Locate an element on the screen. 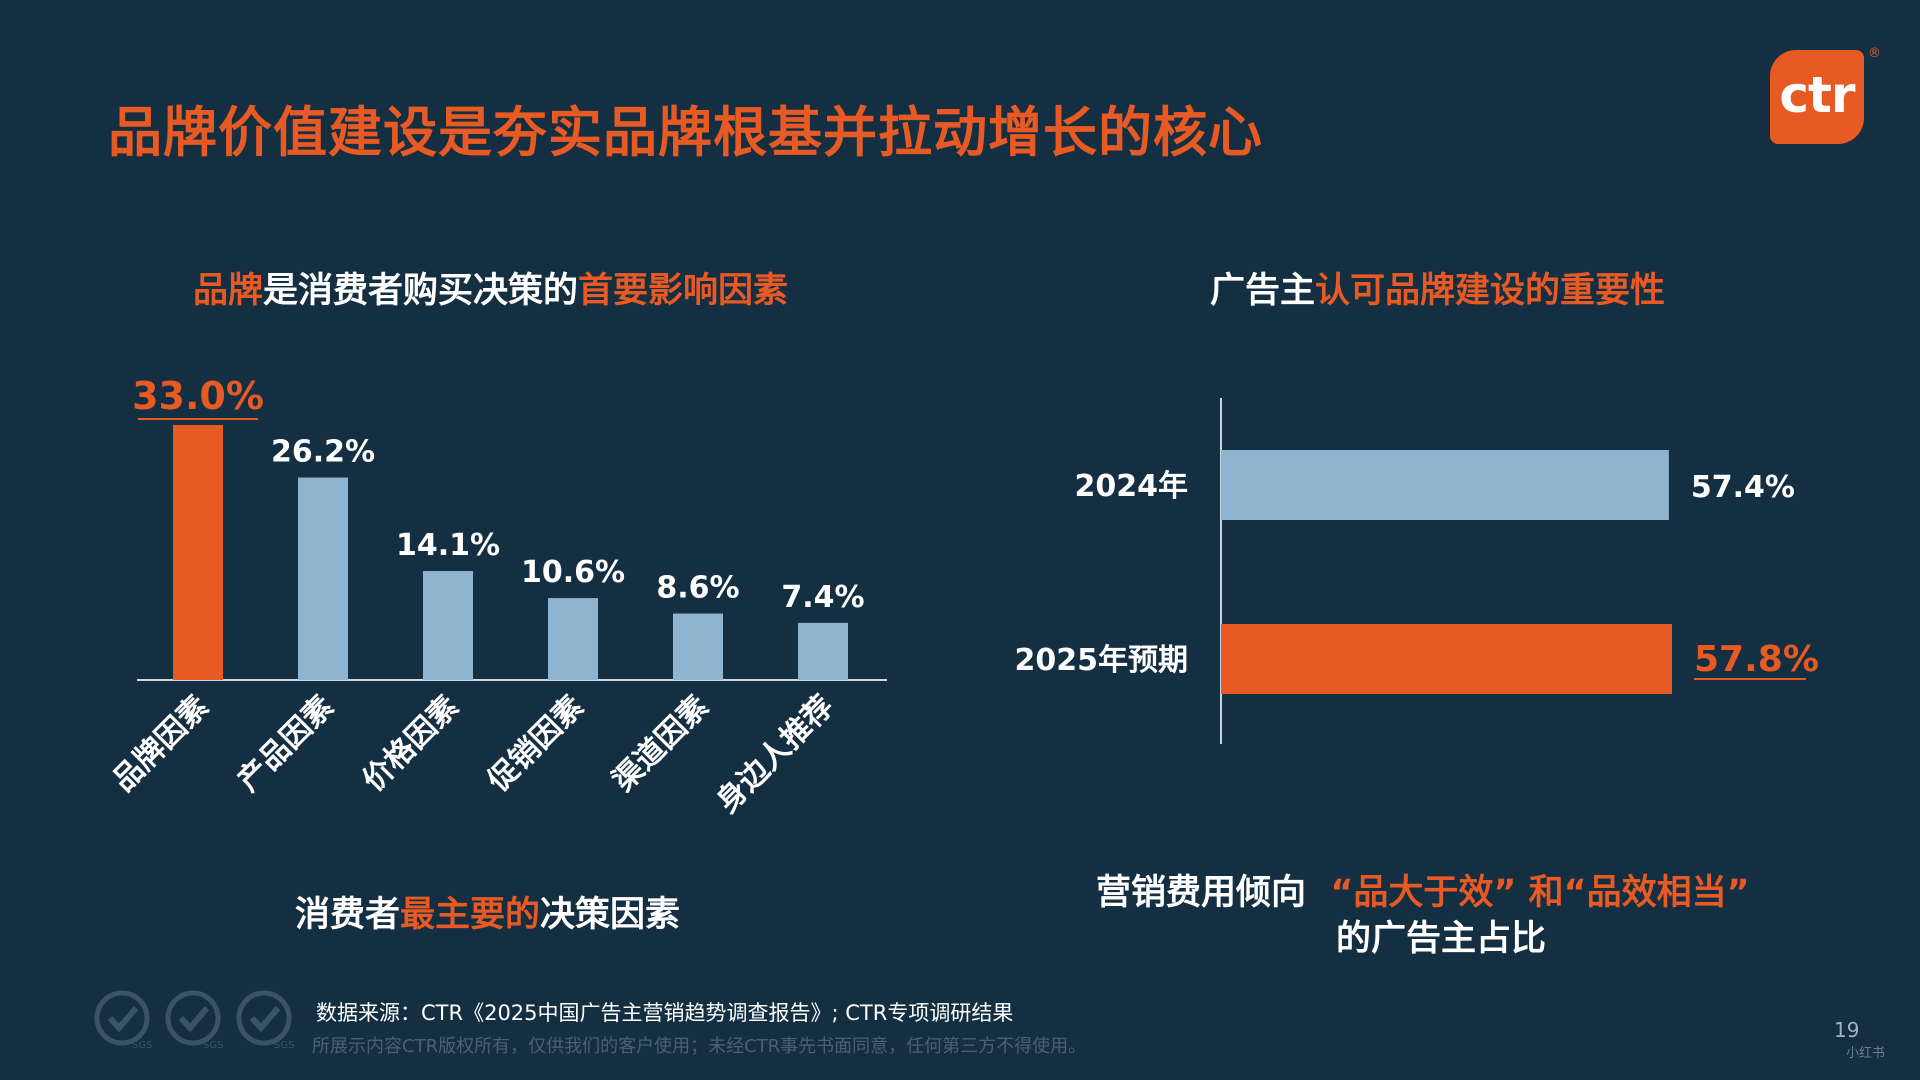  right-chart-caption-line1: 营销费用倾向 “品大于效” 和“品效相当” is located at coordinates (1423, 889).